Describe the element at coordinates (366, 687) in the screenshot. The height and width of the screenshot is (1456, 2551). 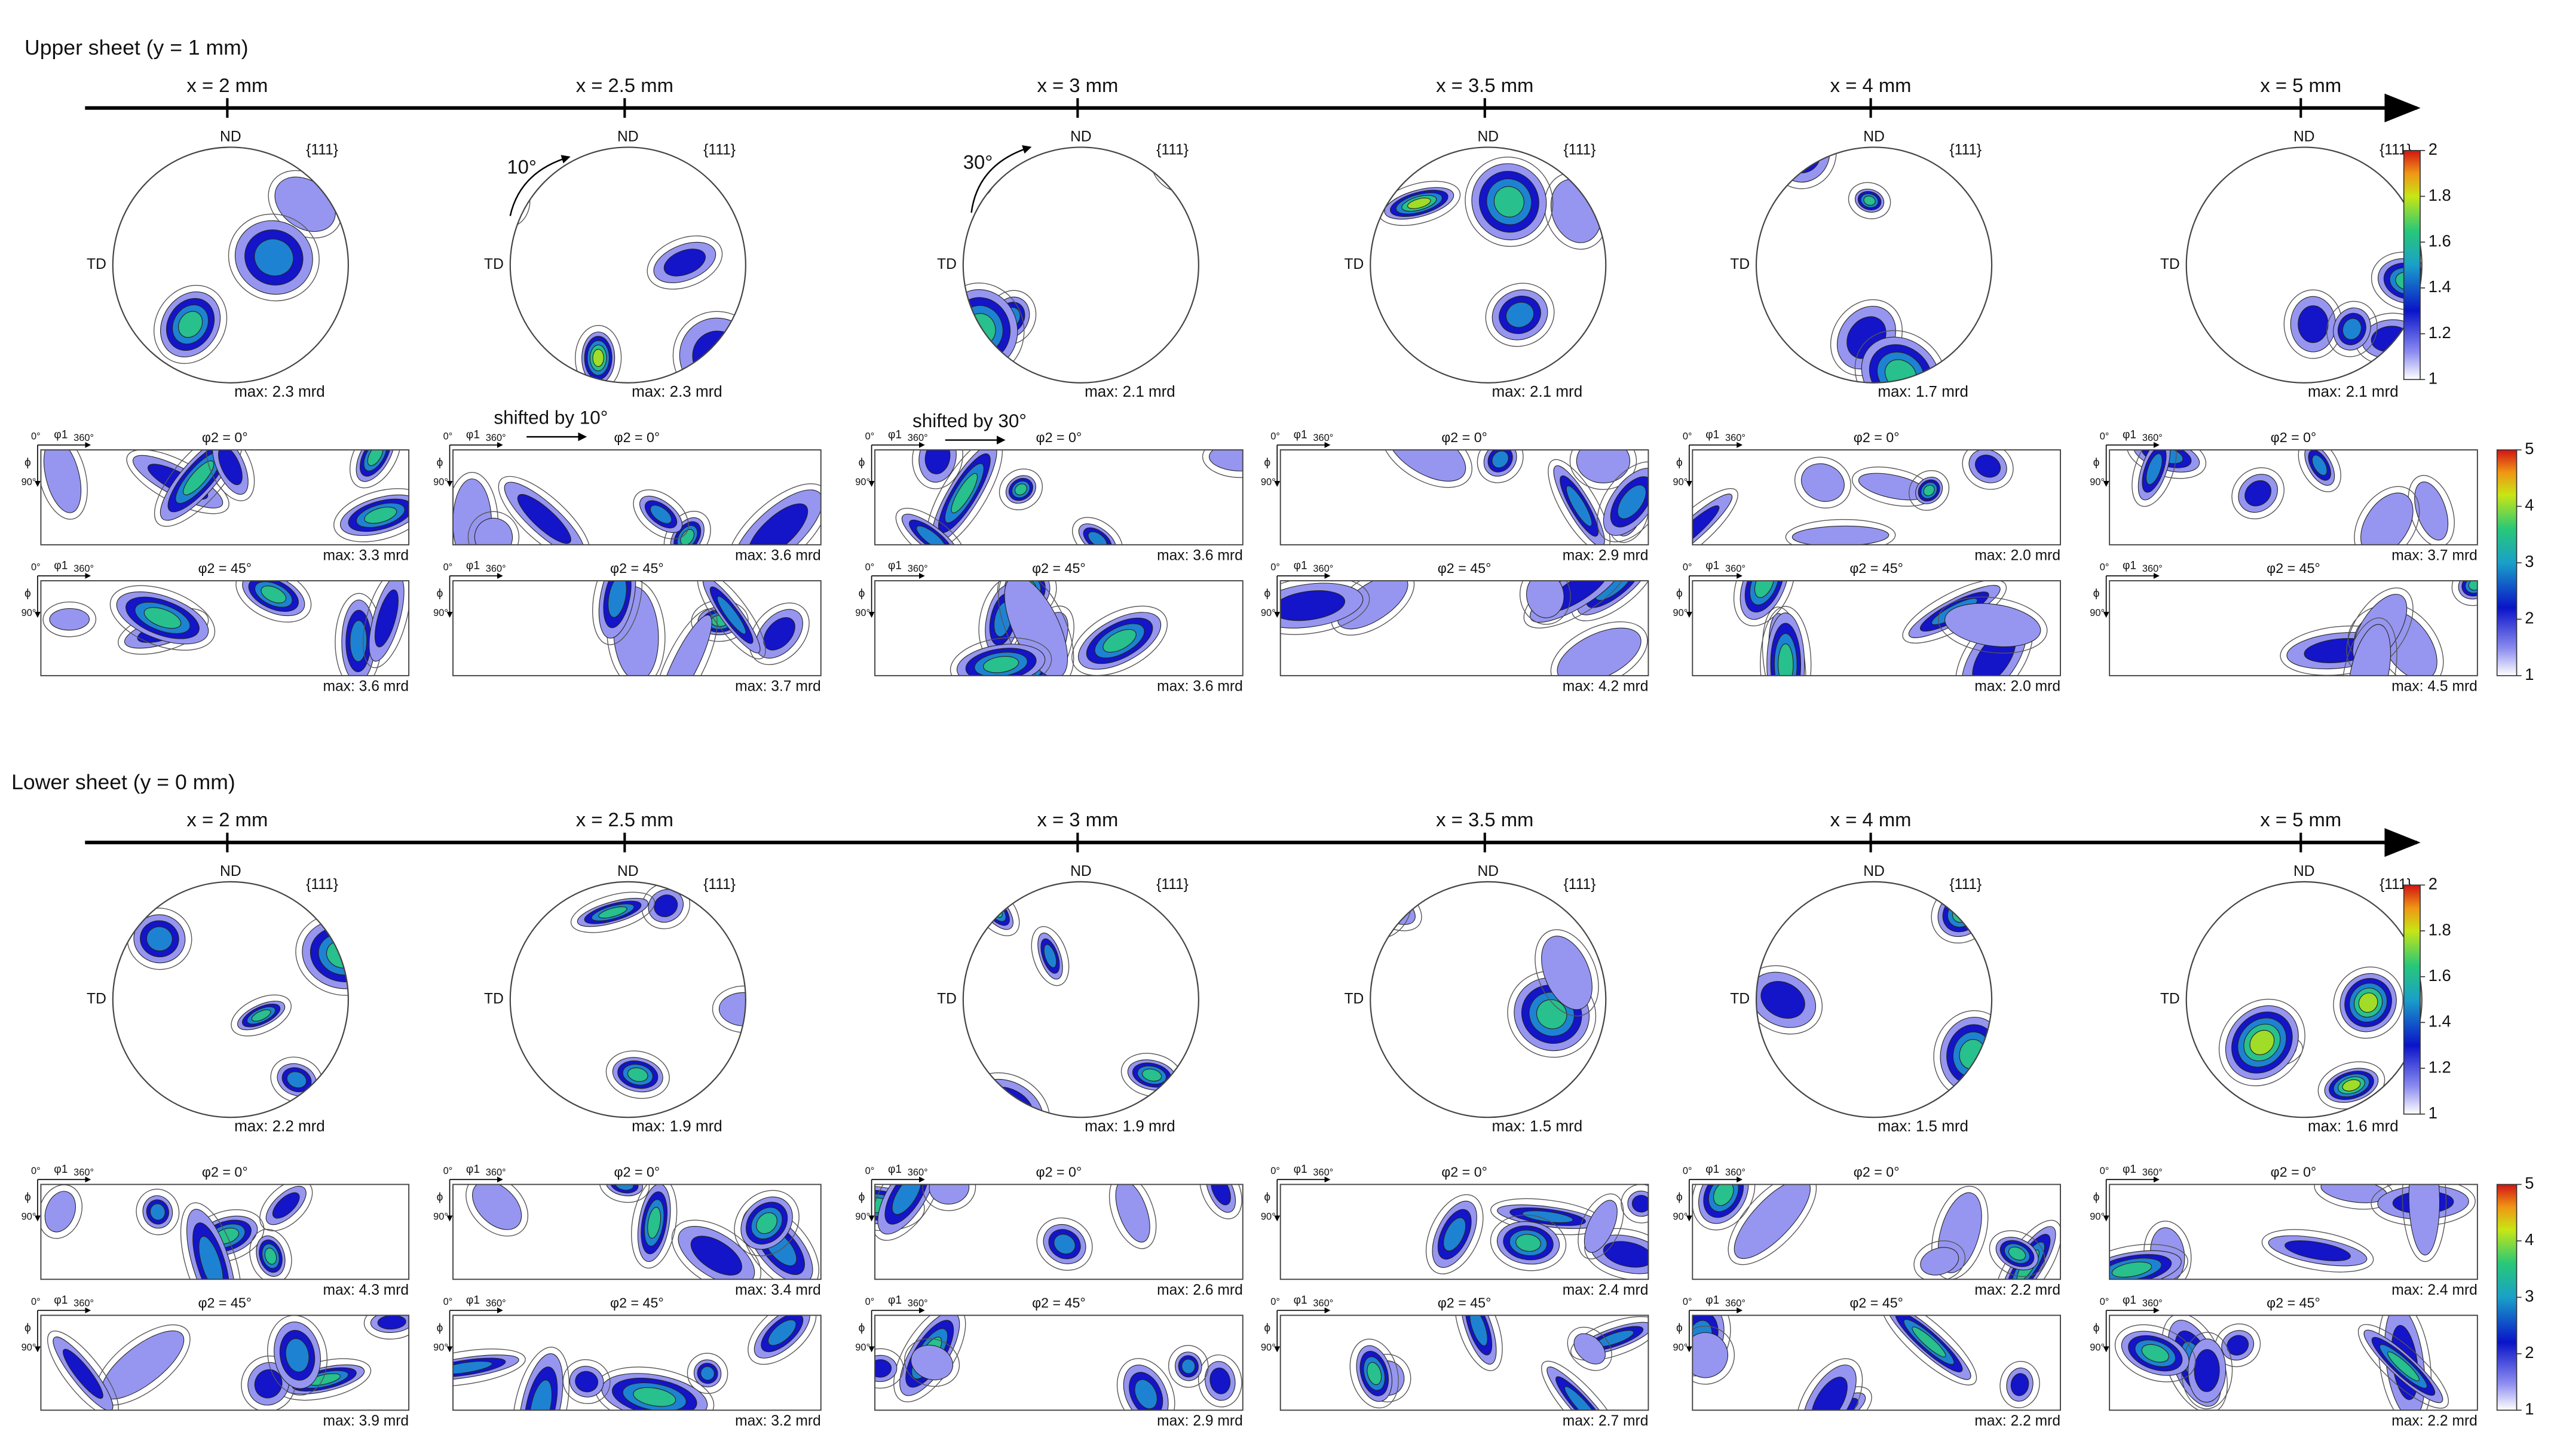
I see `odf-max-label: max: 3.6 mrd` at that location.